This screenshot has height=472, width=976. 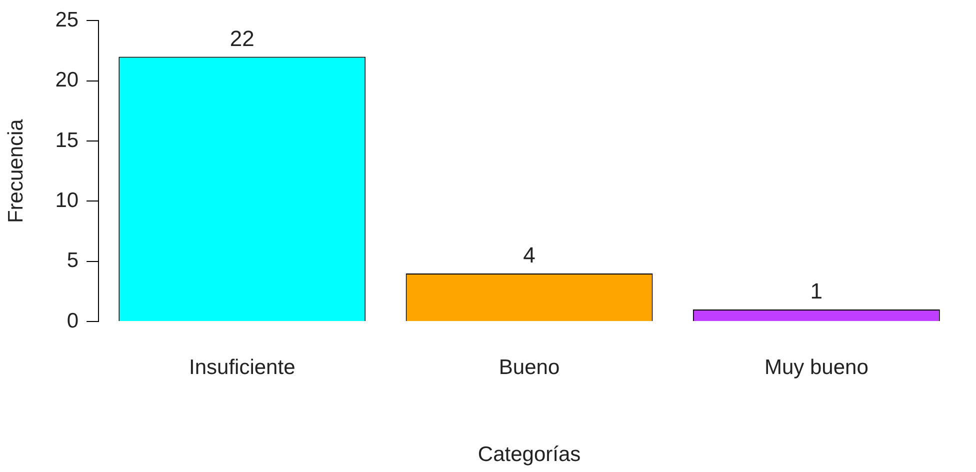 I want to click on y-tick-label: 10, so click(x=67, y=200).